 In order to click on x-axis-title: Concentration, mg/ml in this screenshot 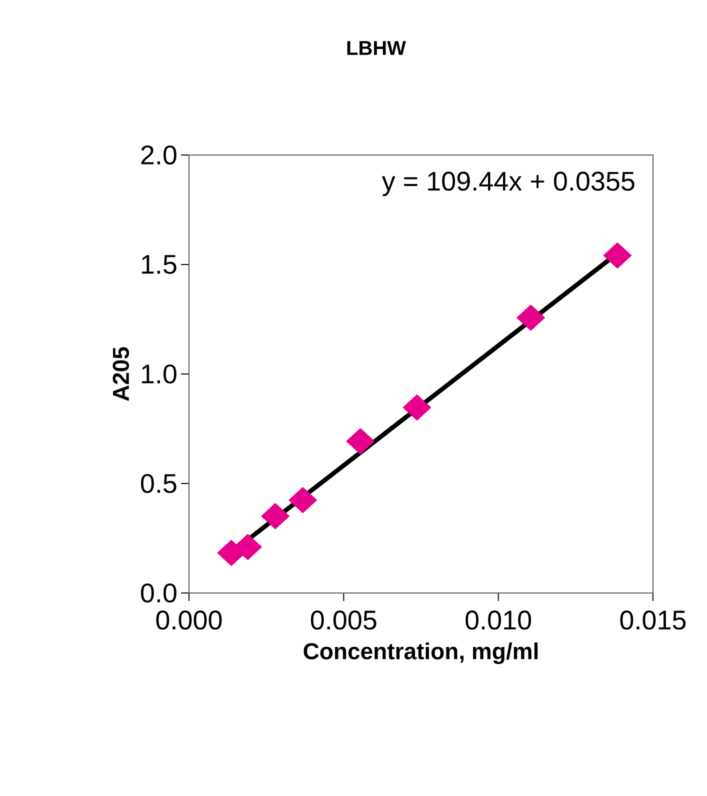, I will do `click(421, 653)`.